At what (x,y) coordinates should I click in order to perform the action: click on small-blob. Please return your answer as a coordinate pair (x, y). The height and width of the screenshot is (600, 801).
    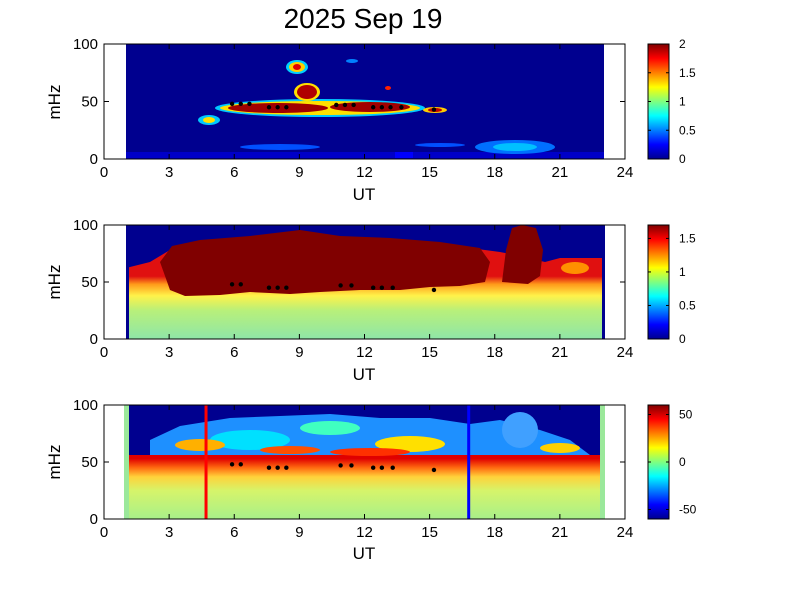
    Looking at the image, I should click on (388, 88).